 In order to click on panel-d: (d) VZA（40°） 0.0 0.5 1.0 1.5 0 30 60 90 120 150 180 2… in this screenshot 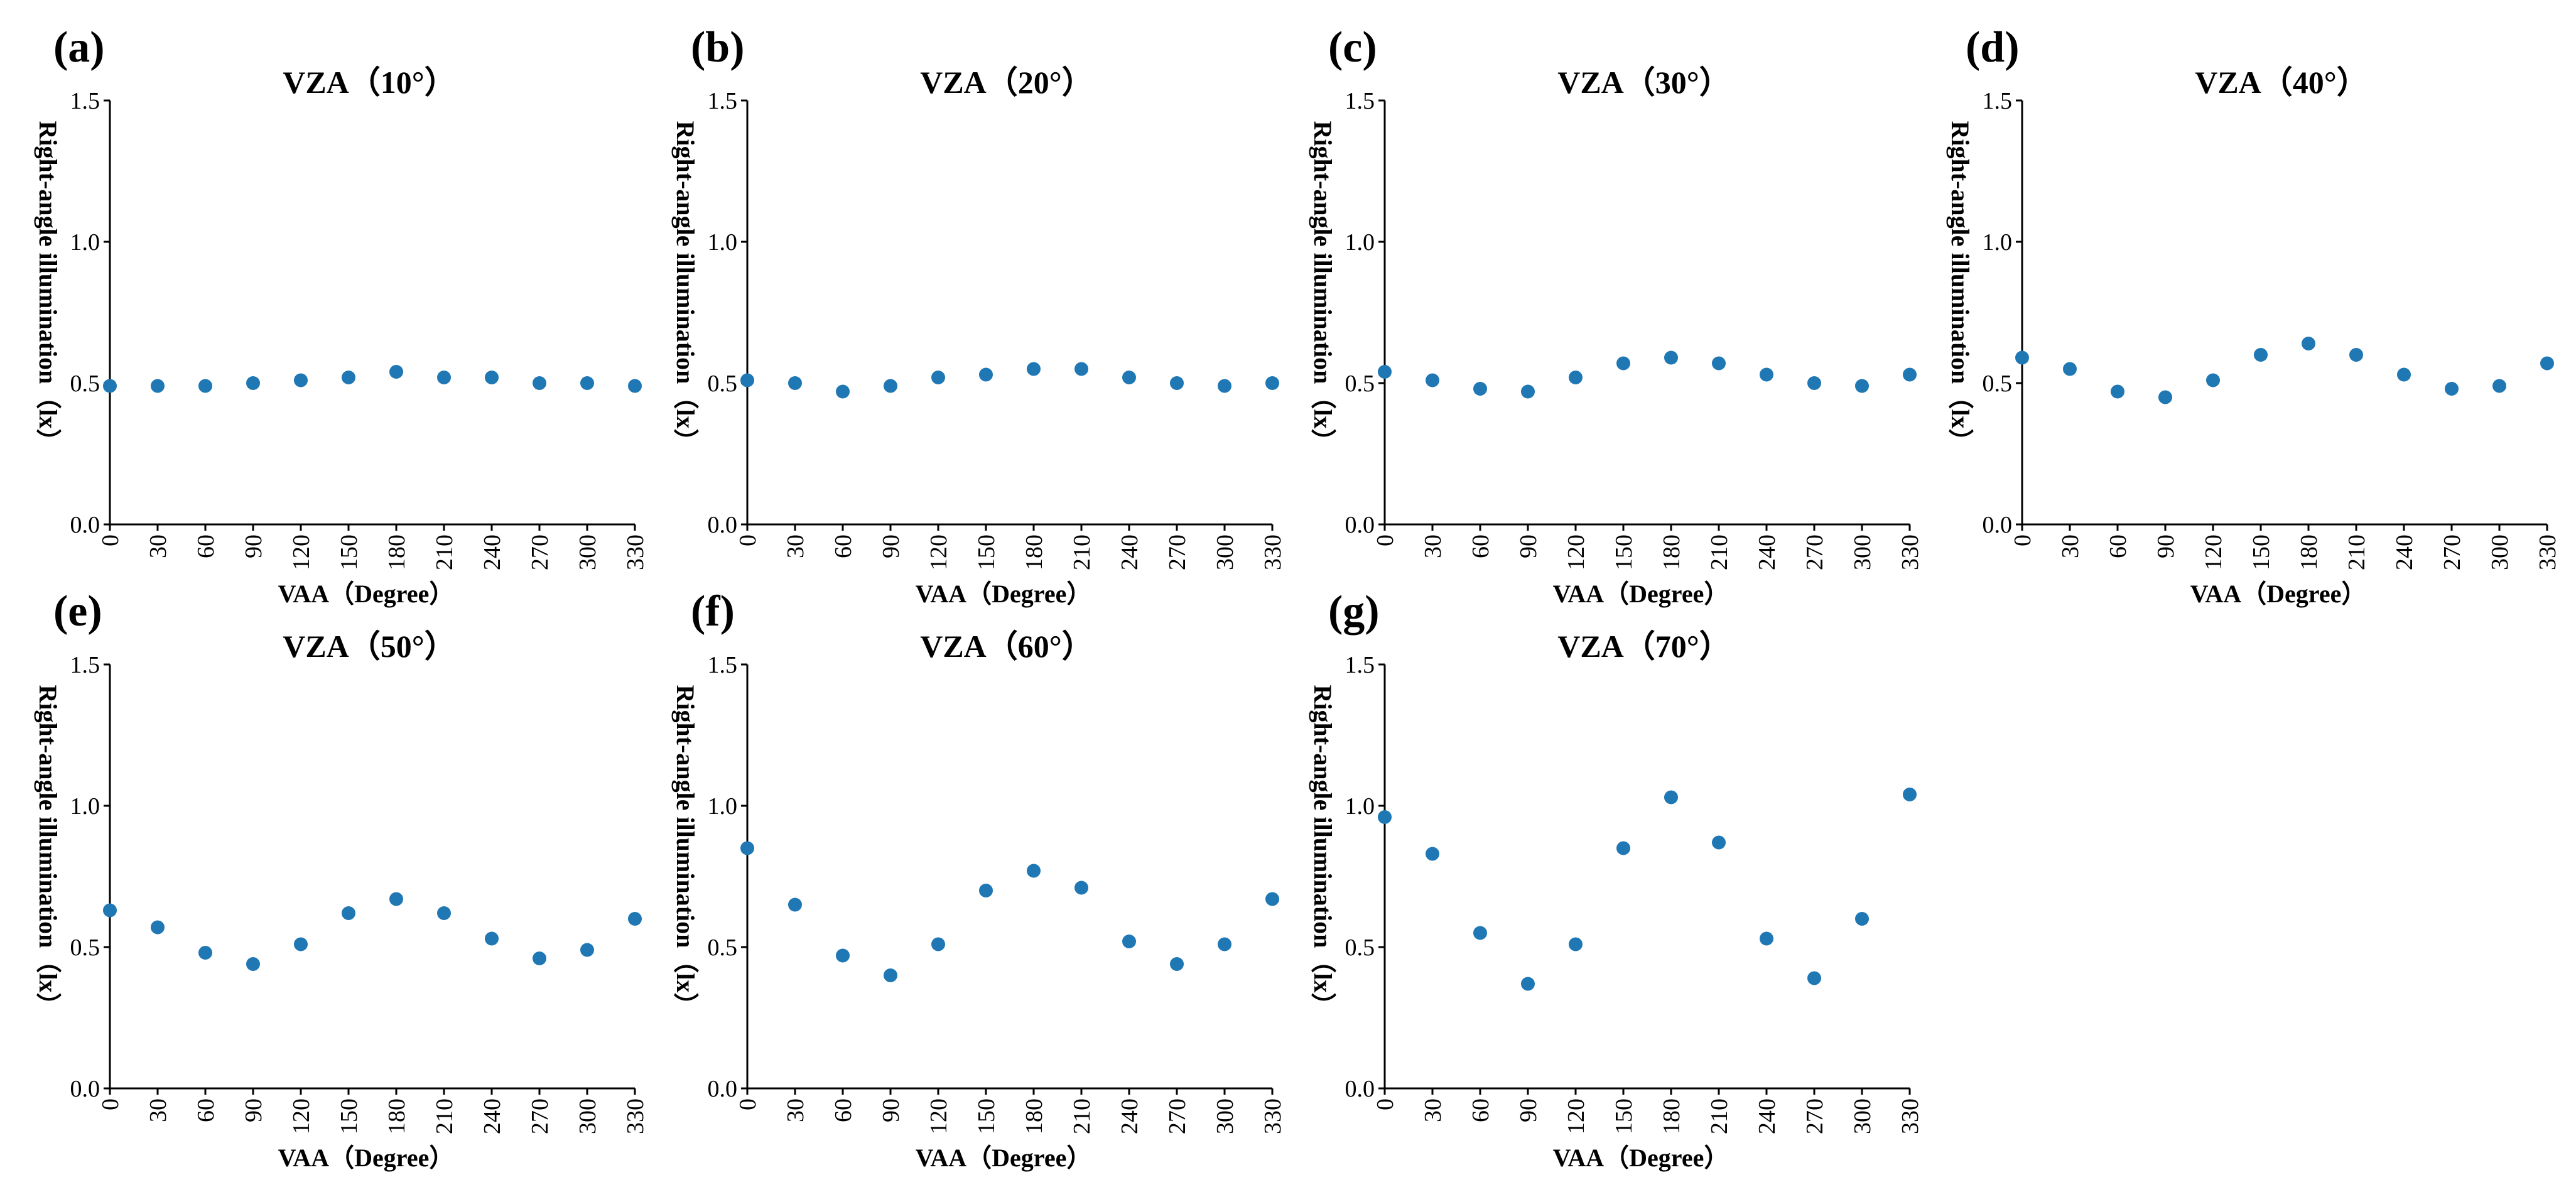, I will do `click(2254, 315)`.